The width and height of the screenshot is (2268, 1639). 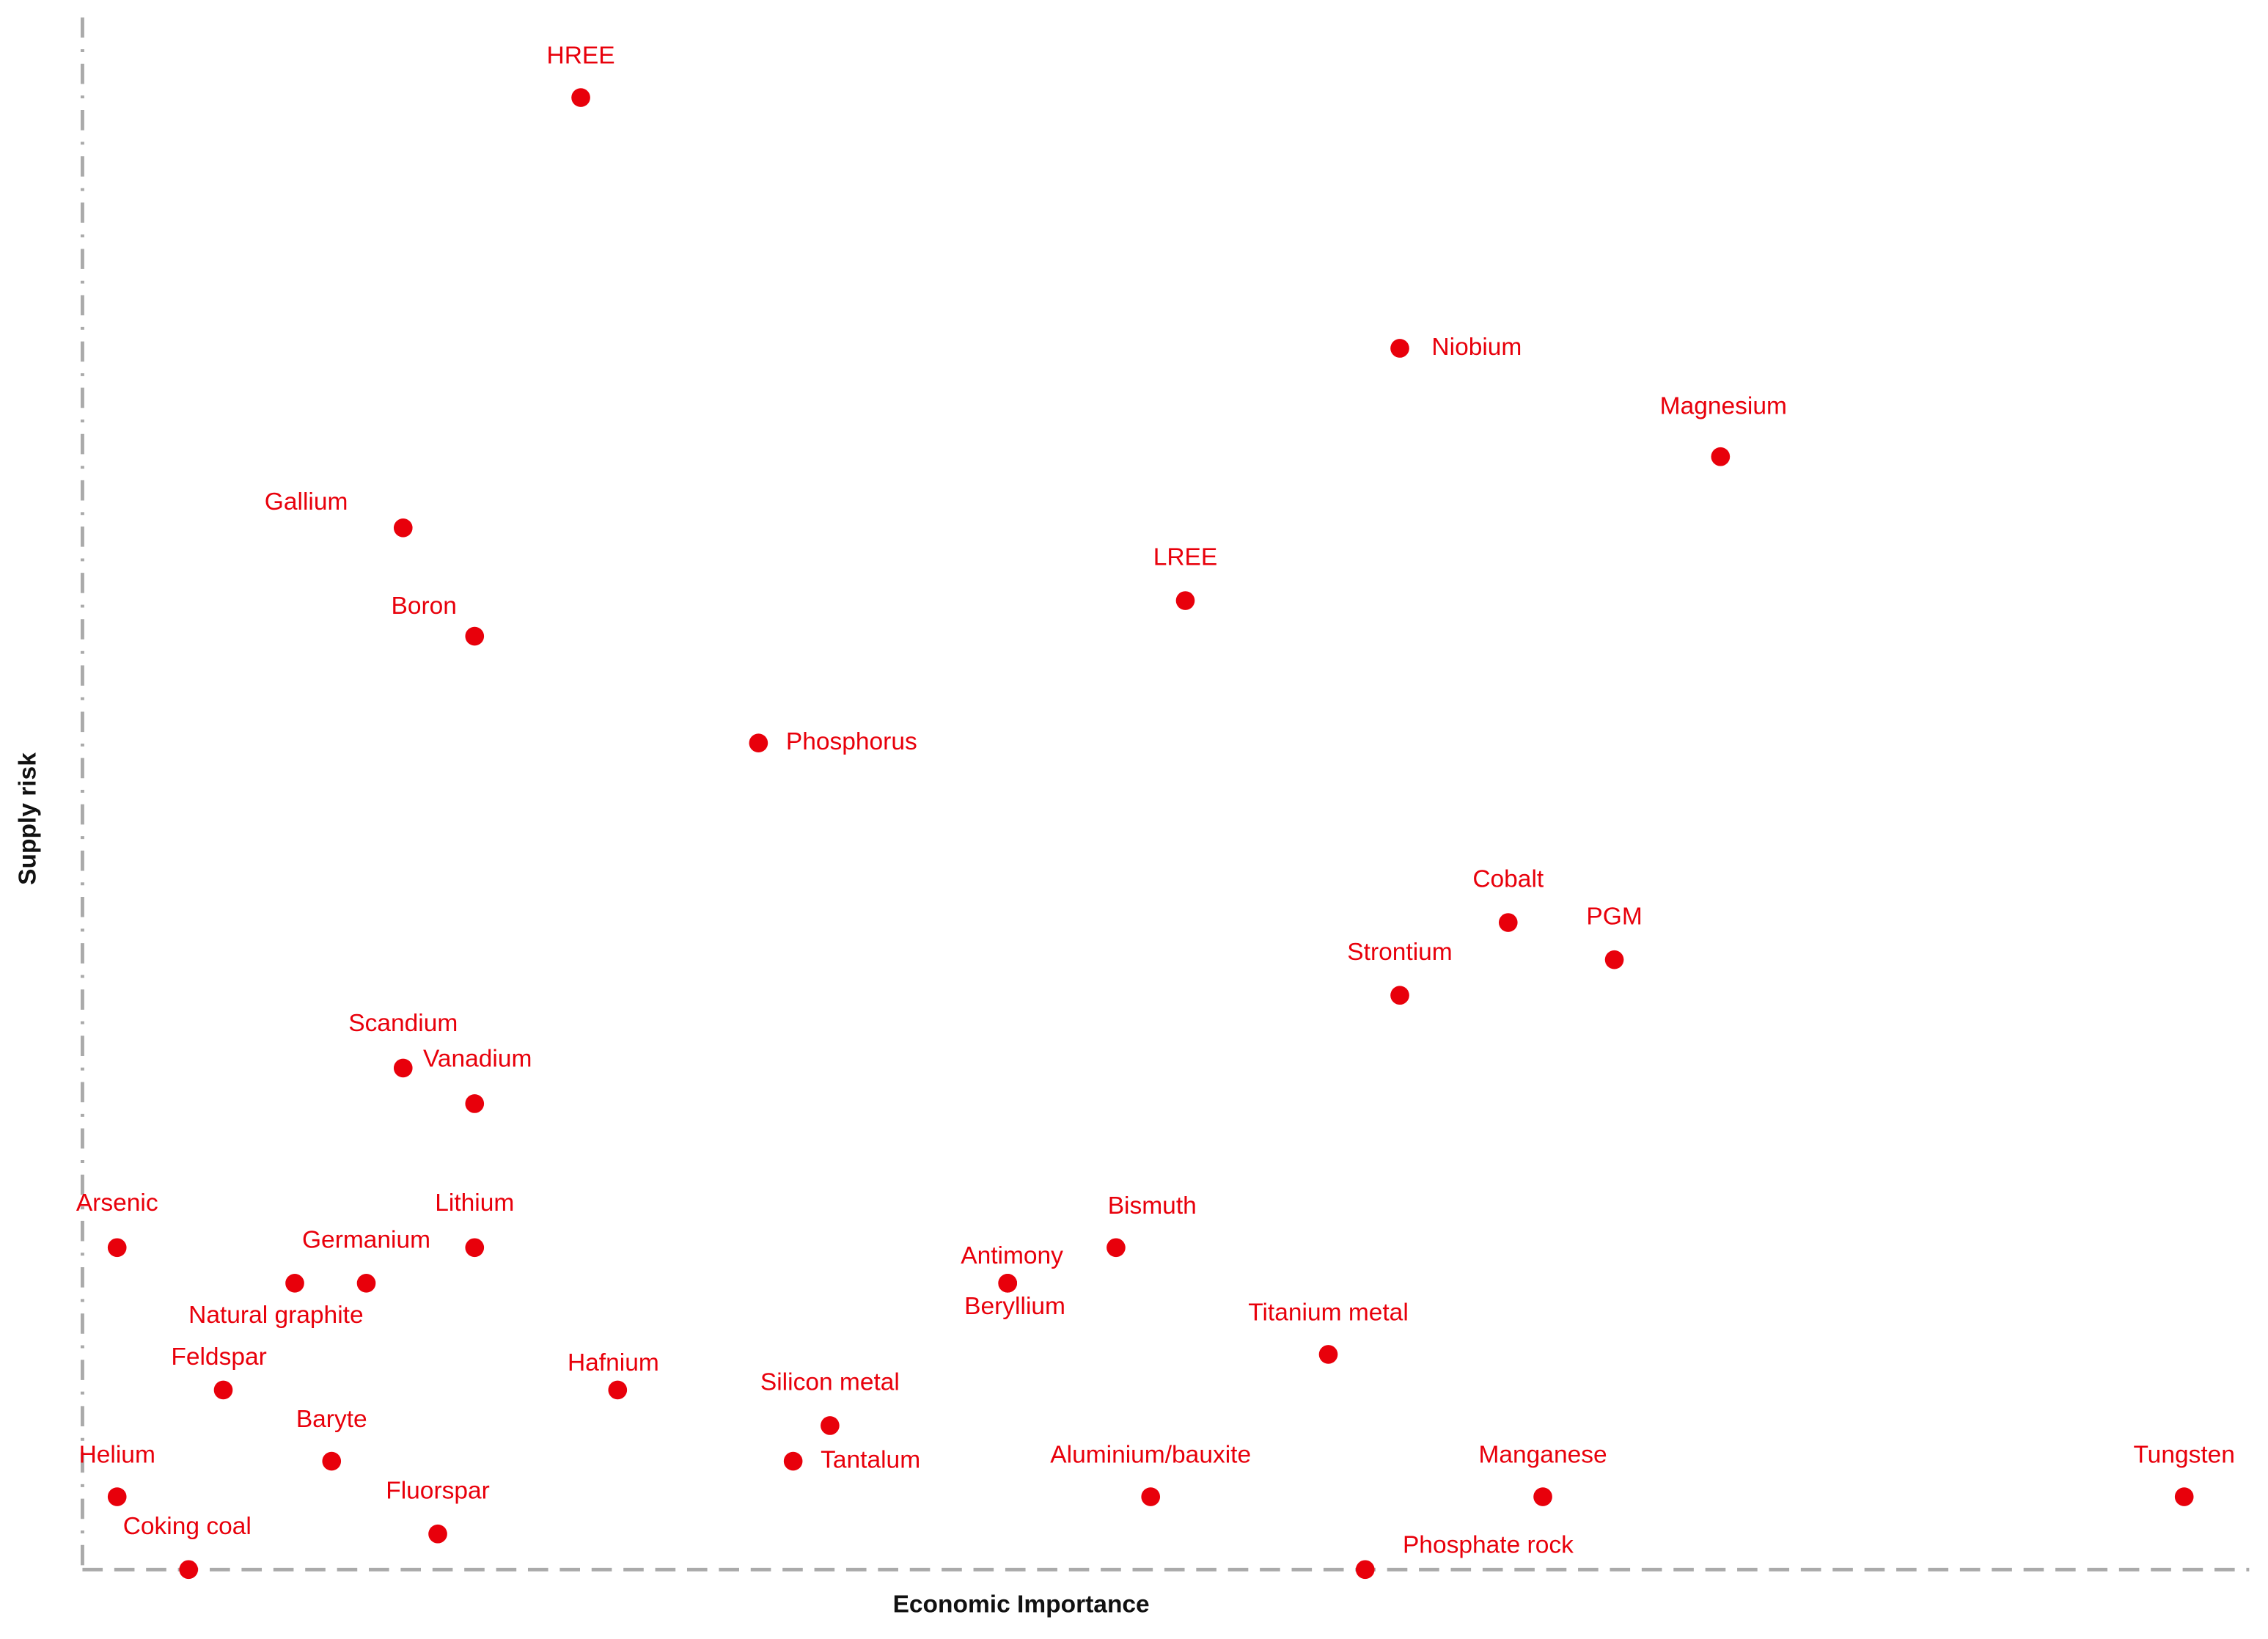 I want to click on point-label: Niobium, so click(x=1476, y=347).